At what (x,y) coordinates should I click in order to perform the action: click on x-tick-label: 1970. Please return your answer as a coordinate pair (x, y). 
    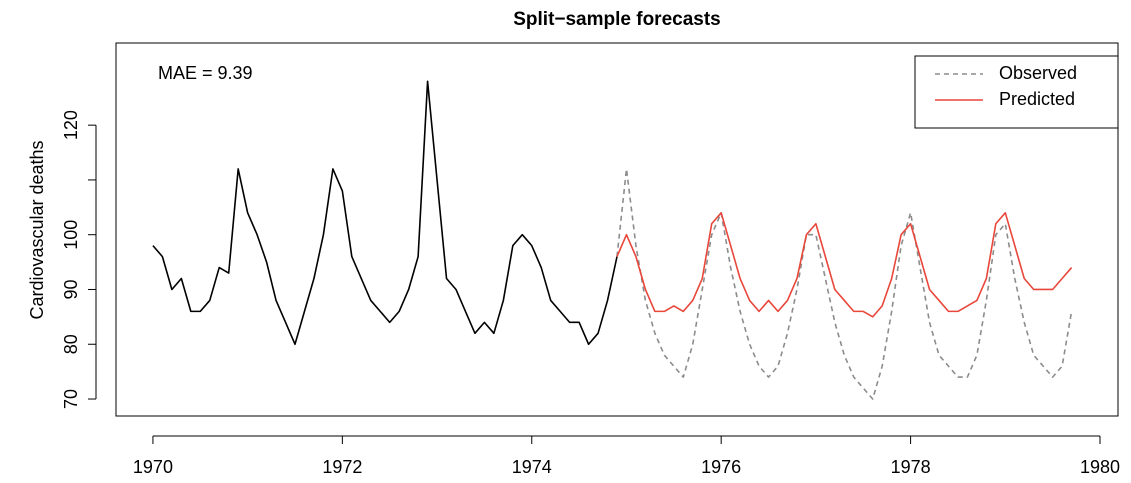
    Looking at the image, I should click on (153, 467).